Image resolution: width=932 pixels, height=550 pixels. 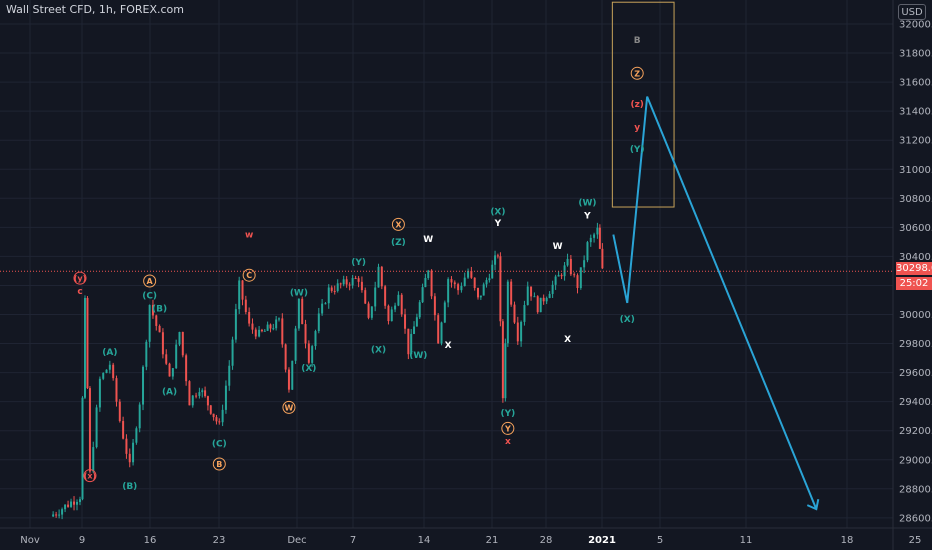 I want to click on wave-label: B, so click(x=219, y=464).